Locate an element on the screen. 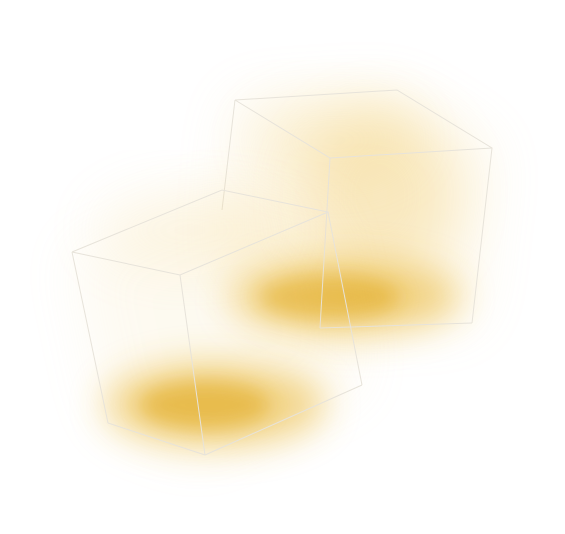  left-cube-floor-glow is located at coordinates (215, 405).